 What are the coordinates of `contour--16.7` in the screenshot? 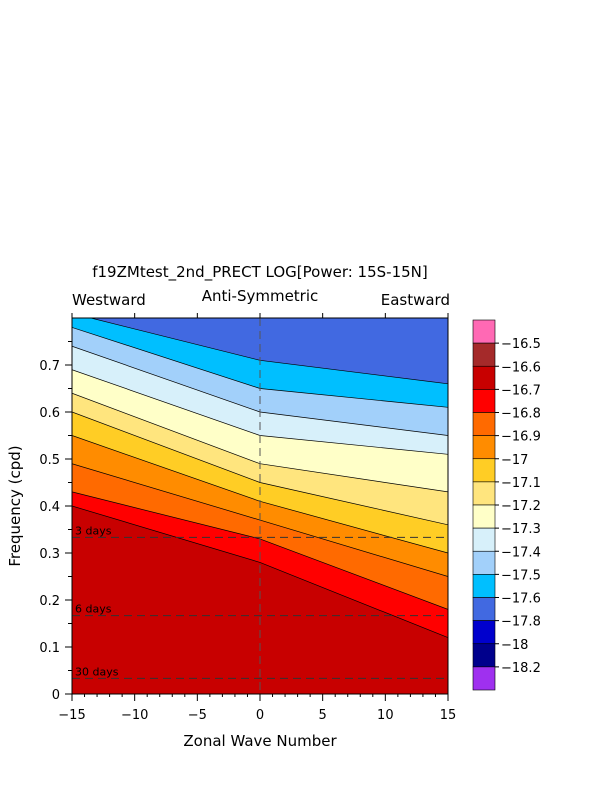 It's located at (260, 550).